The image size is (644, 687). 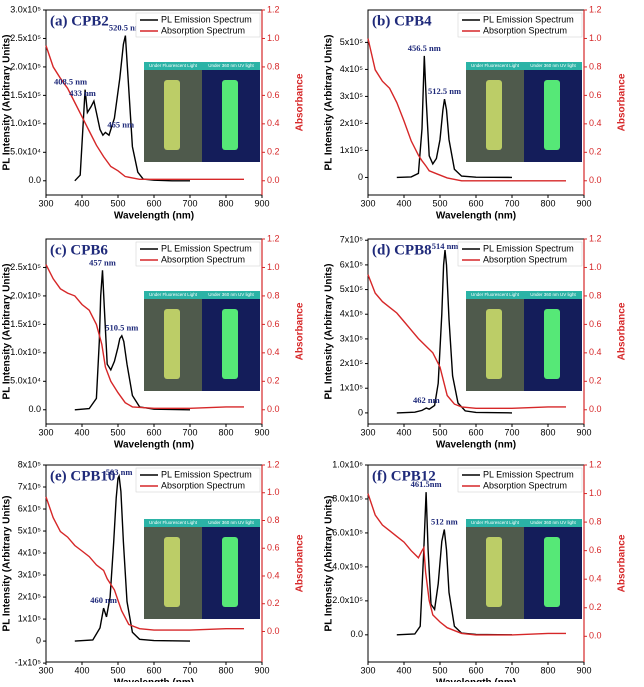 I want to click on peak-annotation: 503 nm, so click(x=119, y=472).